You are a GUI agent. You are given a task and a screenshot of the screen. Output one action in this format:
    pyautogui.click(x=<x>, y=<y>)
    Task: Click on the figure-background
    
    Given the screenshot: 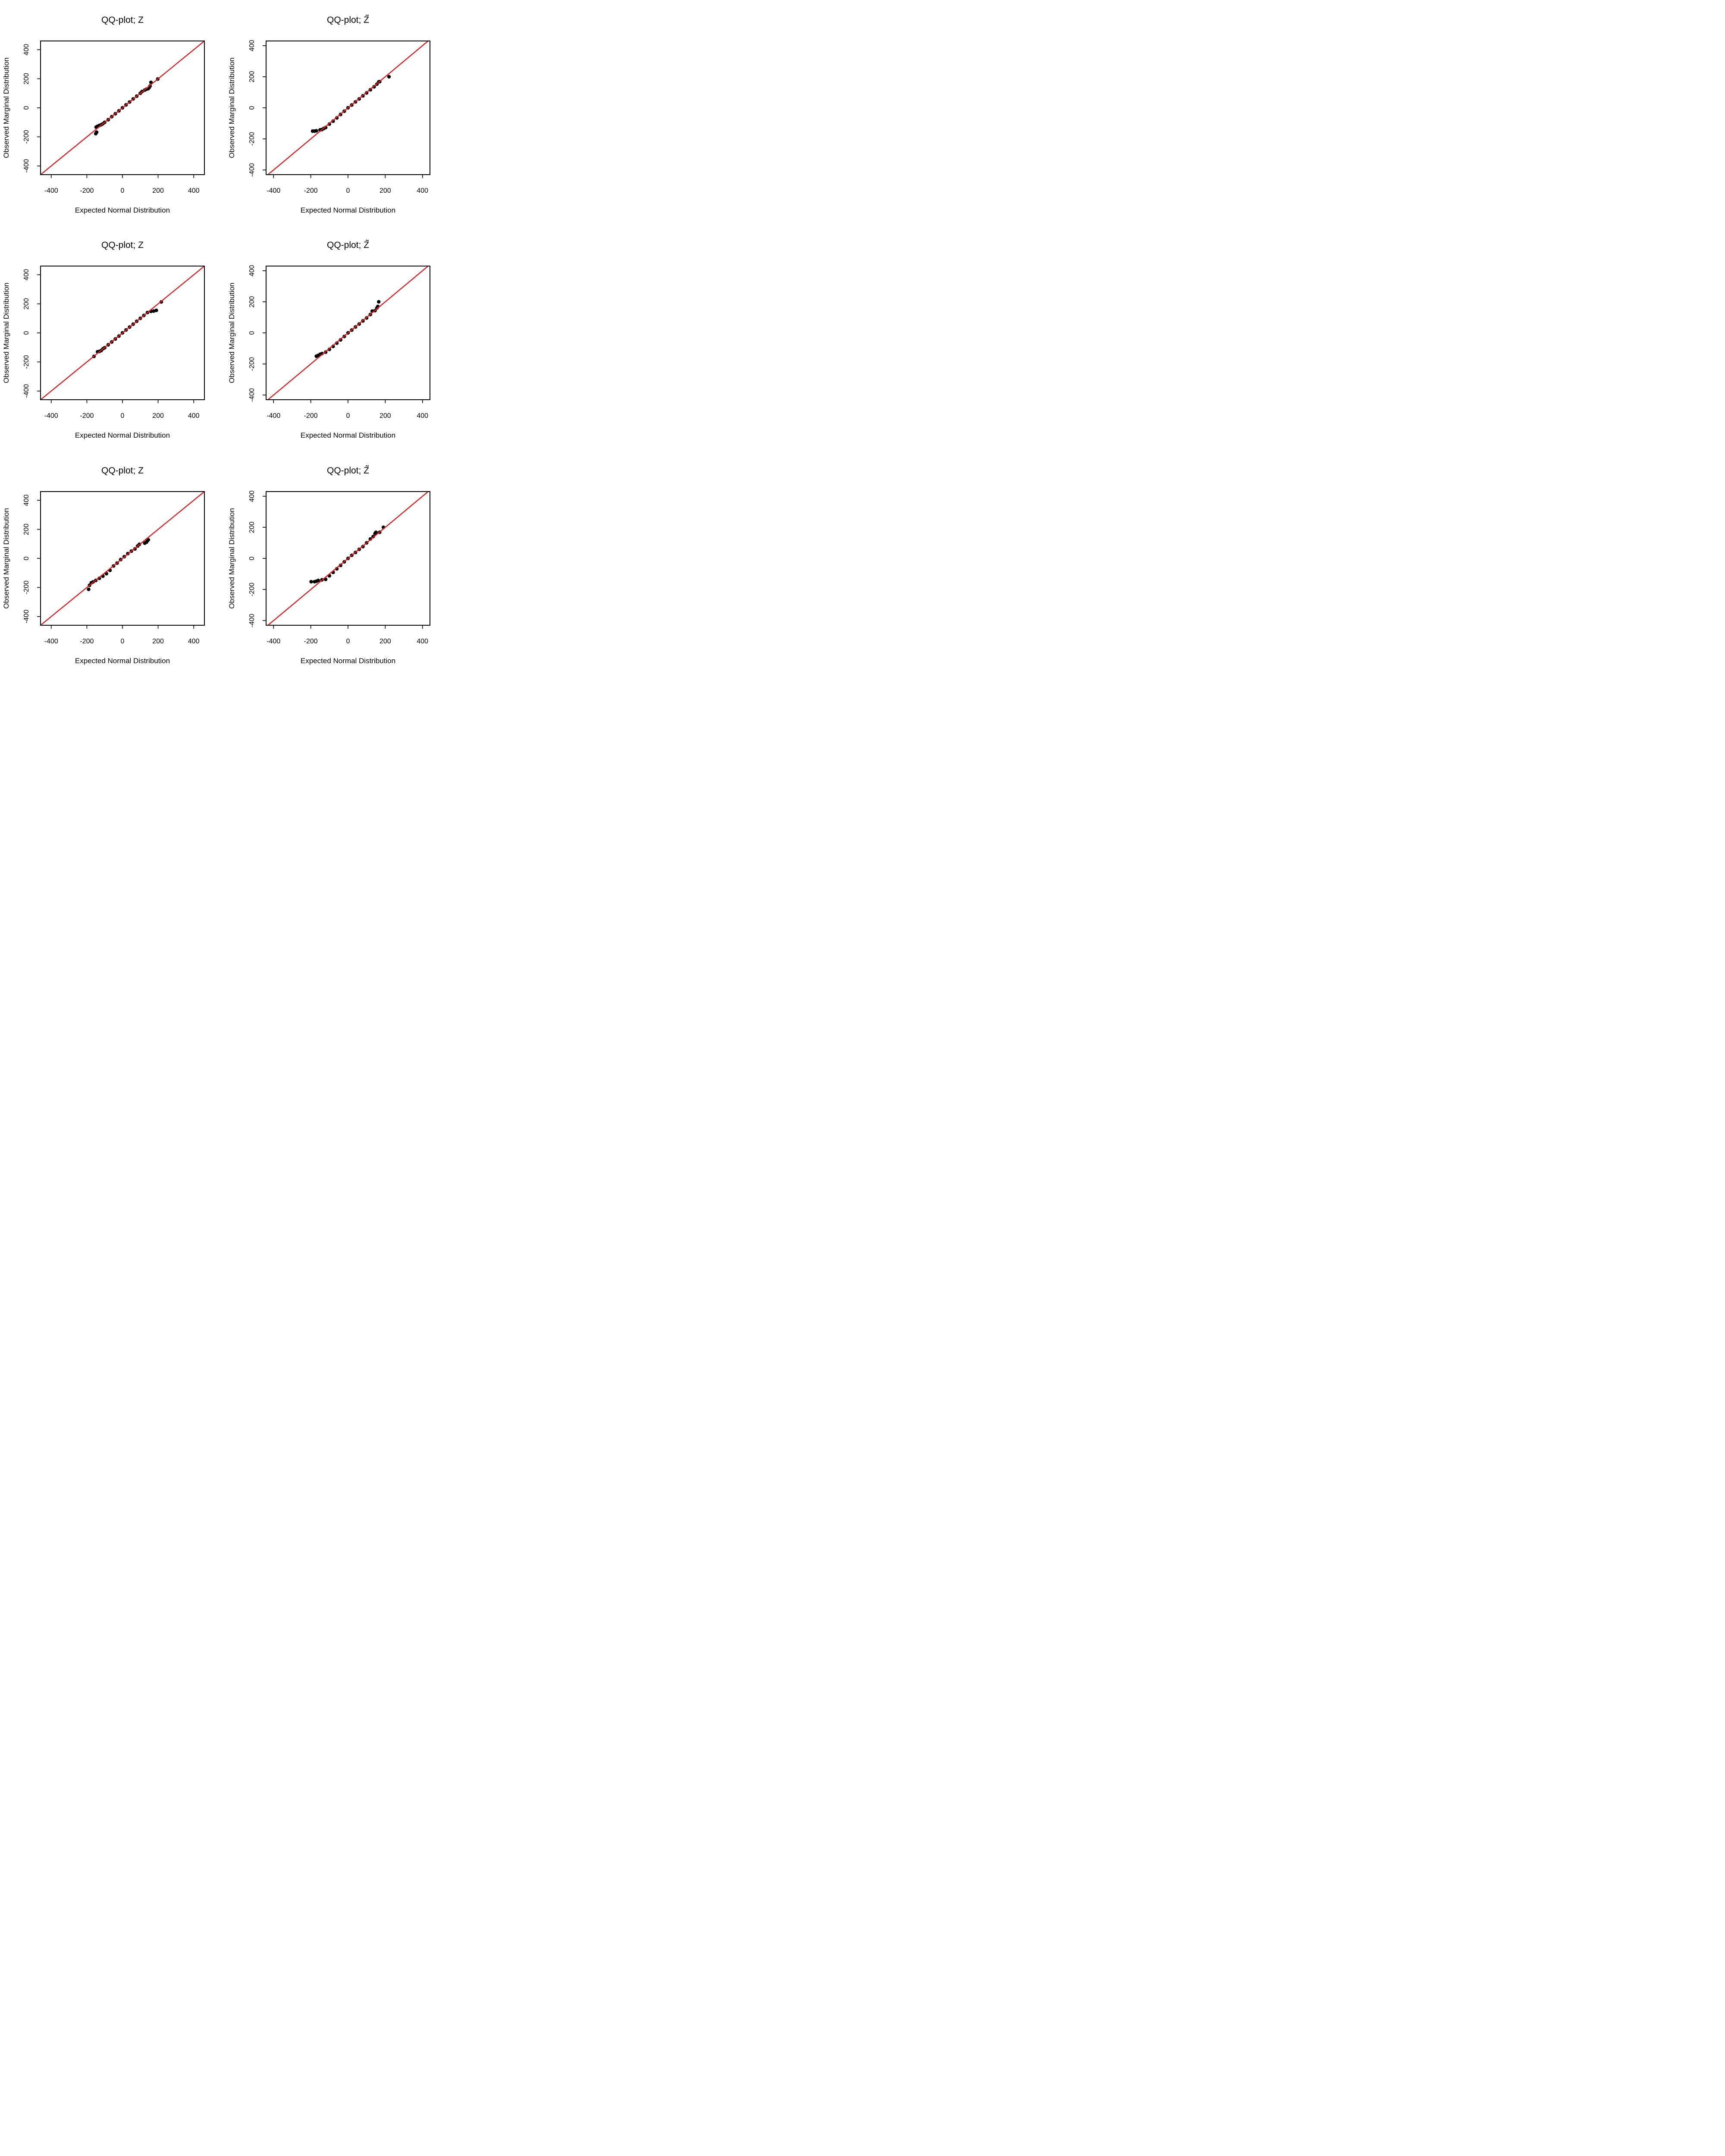 What is the action you would take?
    pyautogui.click(x=224, y=336)
    